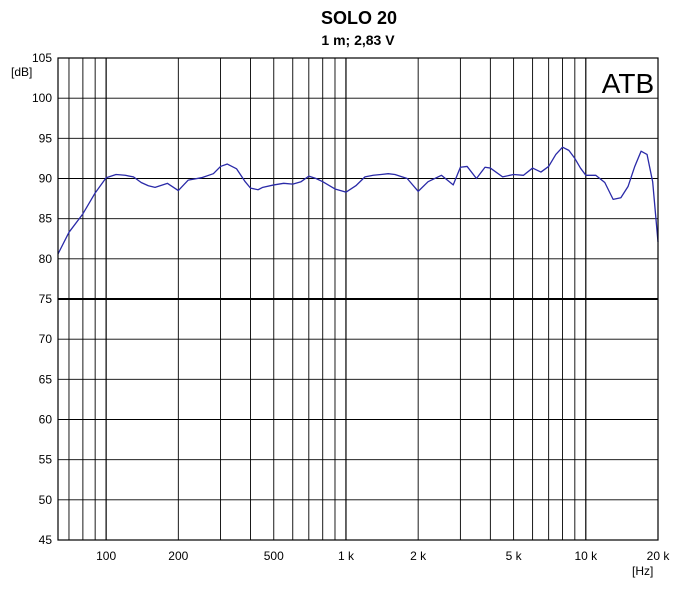  I want to click on y-tick-label: 70, so click(46, 339).